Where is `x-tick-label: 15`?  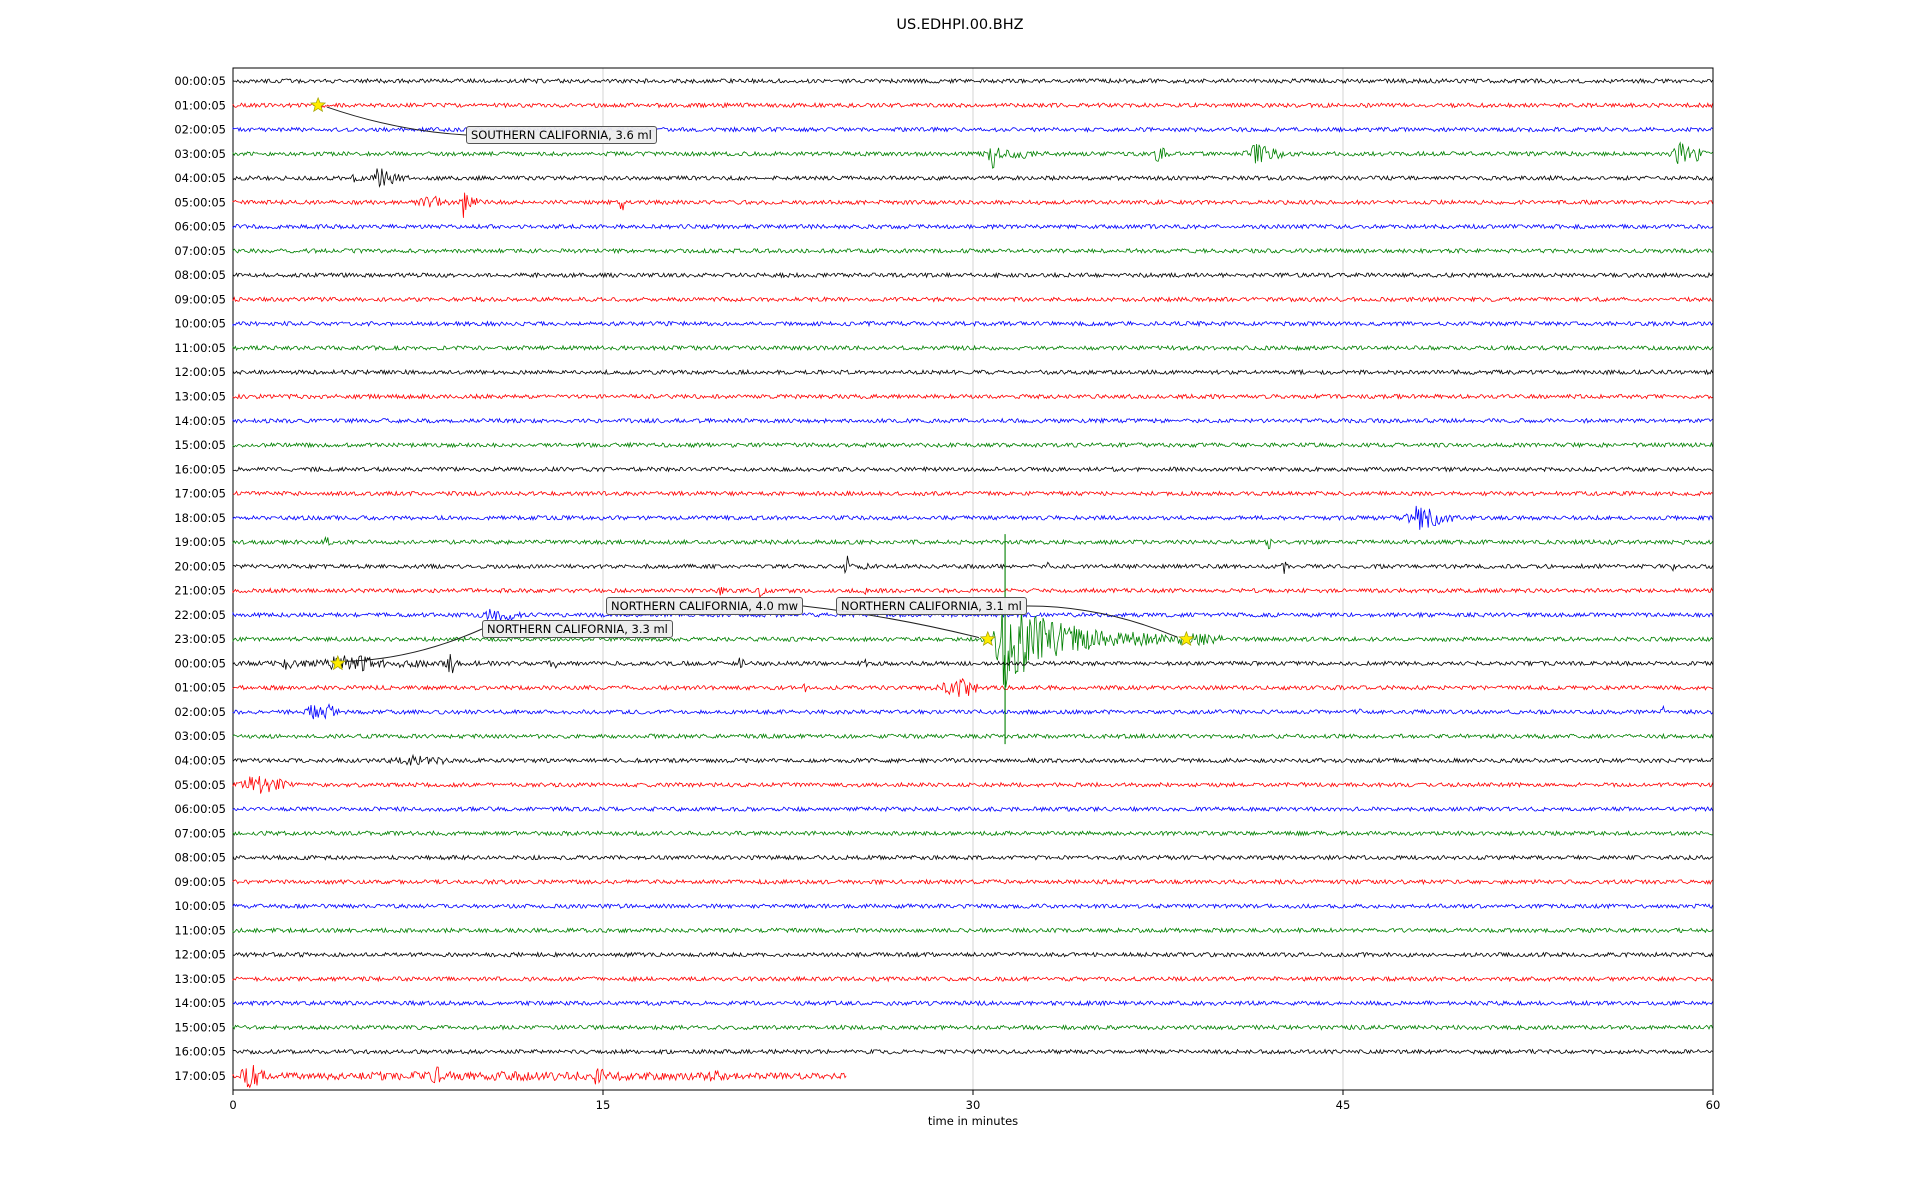
x-tick-label: 15 is located at coordinates (603, 1105).